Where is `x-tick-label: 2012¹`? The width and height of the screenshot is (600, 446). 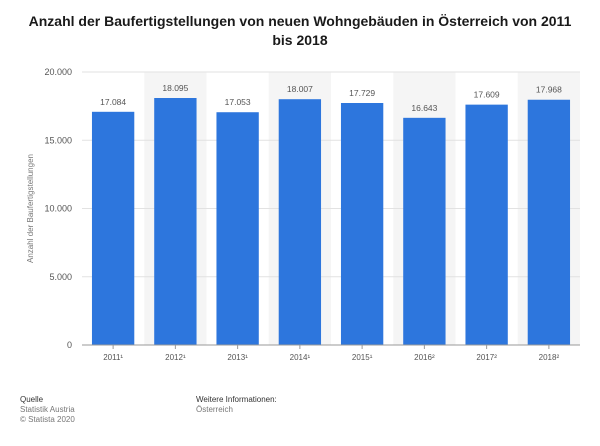 x-tick-label: 2012¹ is located at coordinates (175, 357).